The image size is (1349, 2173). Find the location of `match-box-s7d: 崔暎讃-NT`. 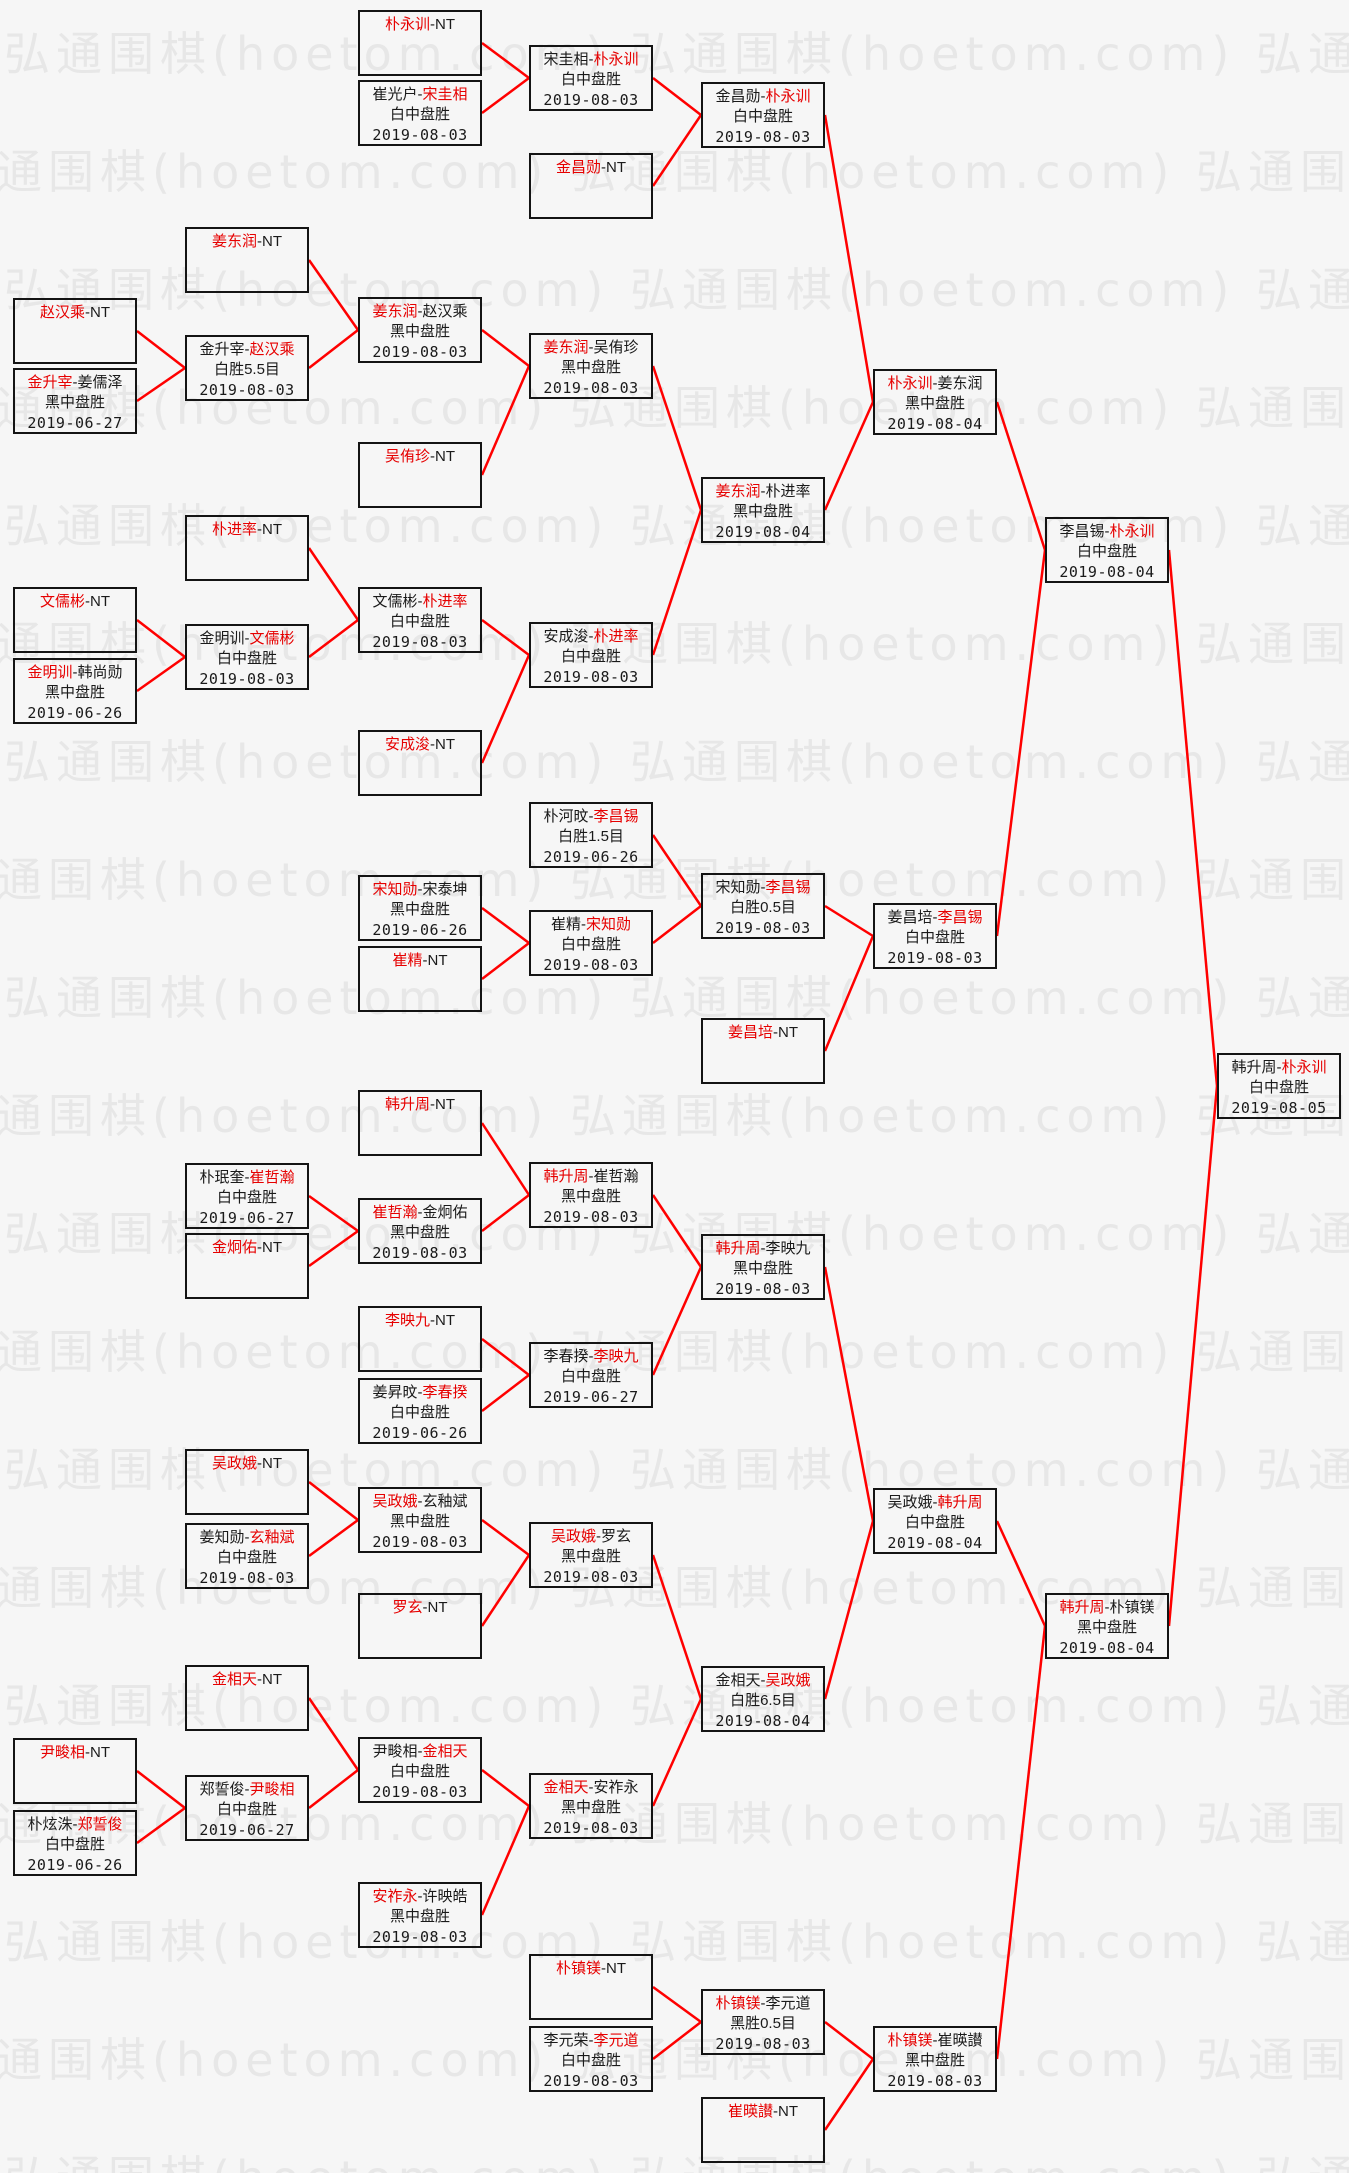

match-box-s7d: 崔暎讃-NT is located at coordinates (763, 2130).